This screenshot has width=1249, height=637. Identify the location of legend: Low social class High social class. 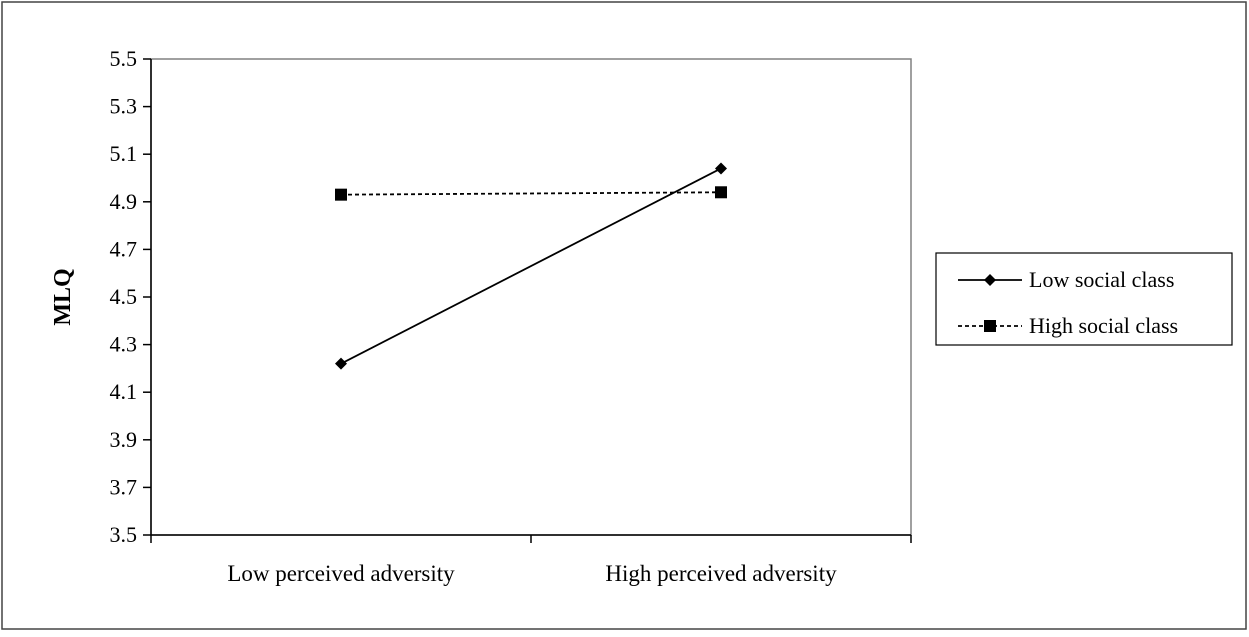
(1084, 299).